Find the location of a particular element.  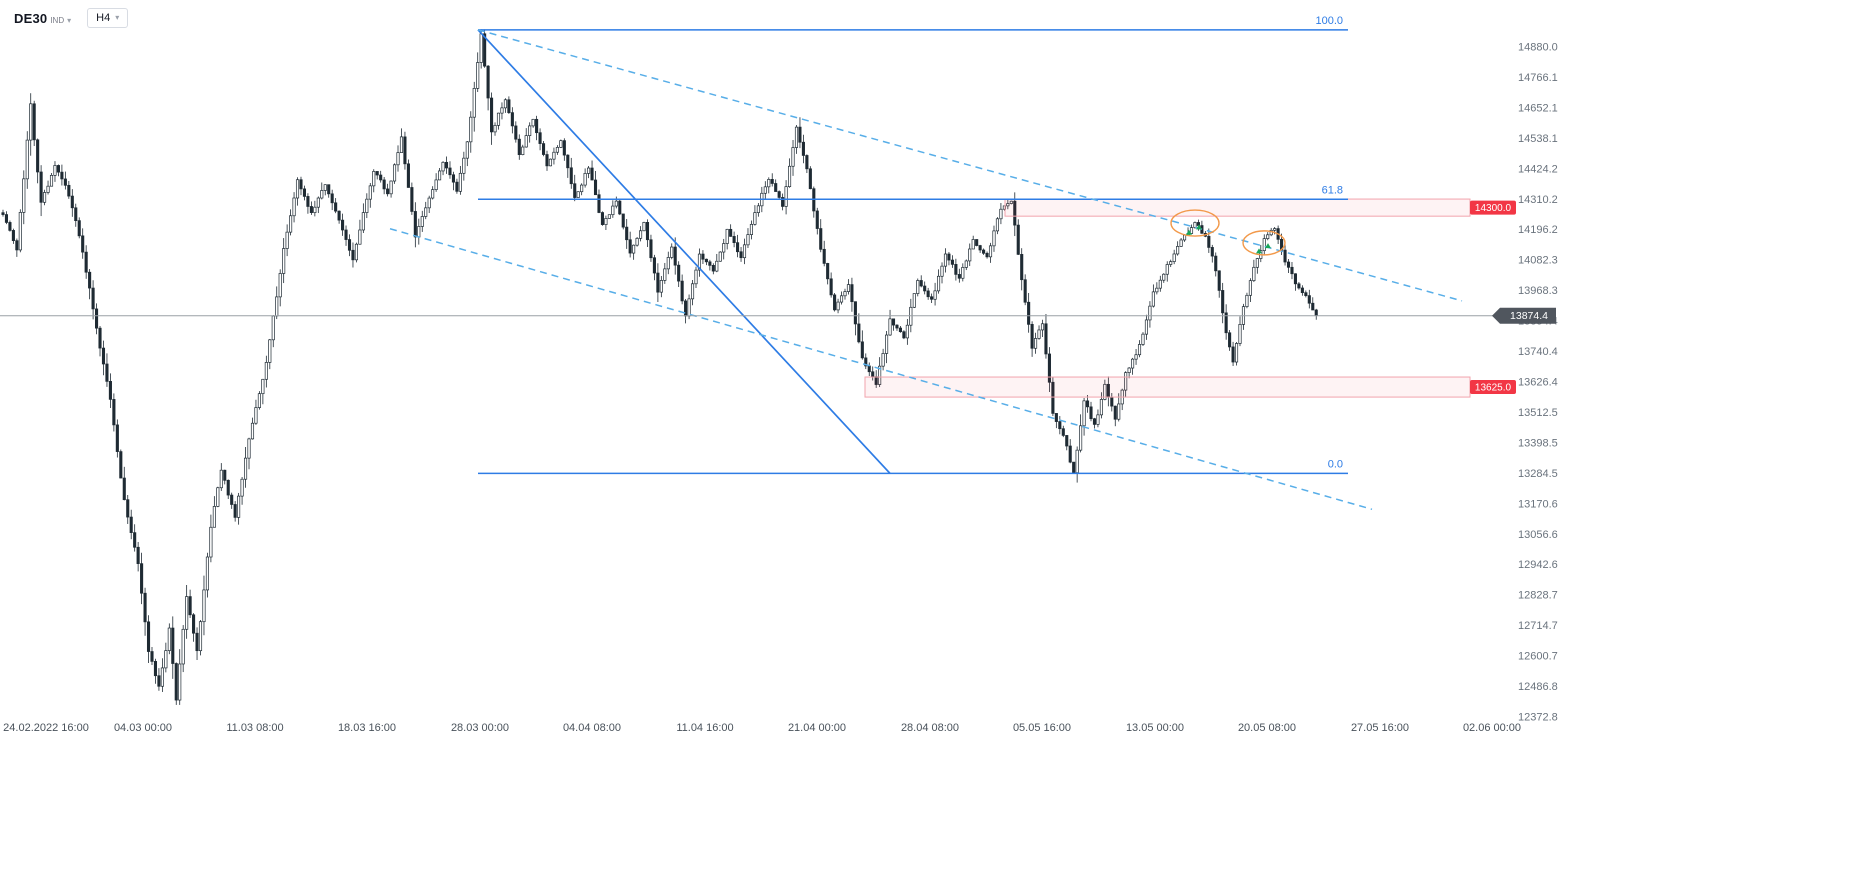

price-tick-label: 13284.5 is located at coordinates (1538, 474).